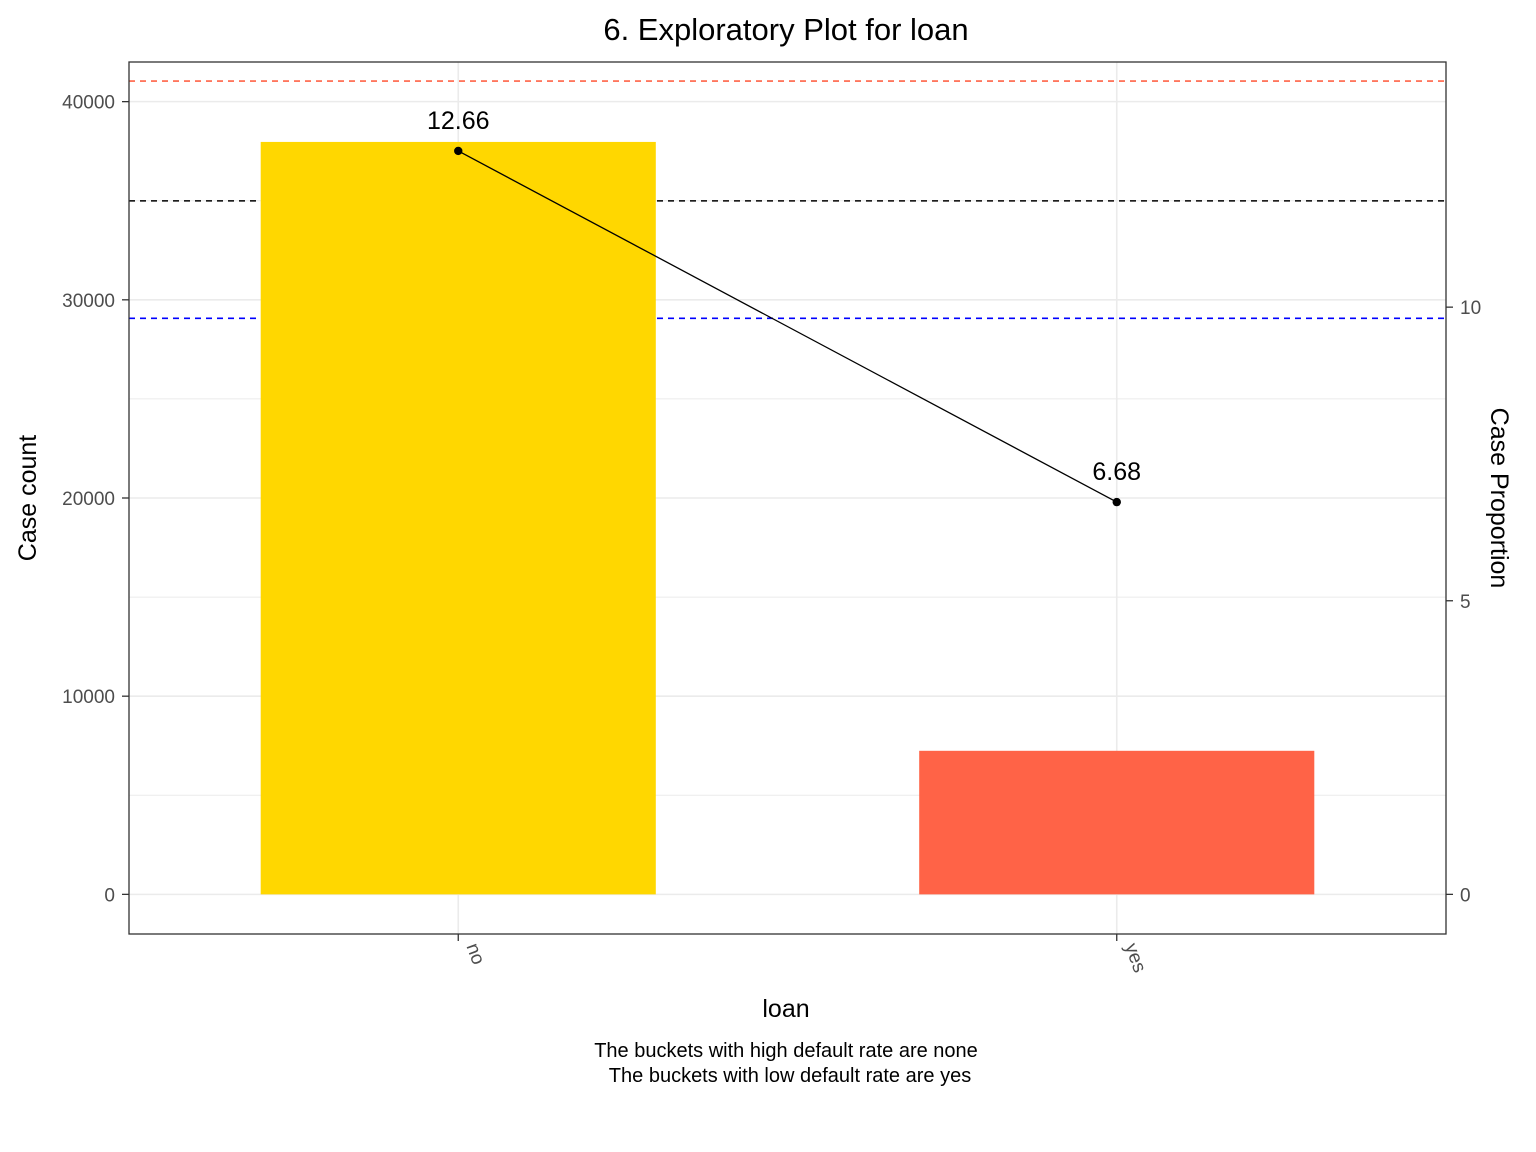 Image resolution: width=1536 pixels, height=1152 pixels. What do you see at coordinates (1116, 472) in the screenshot?
I see `data-label-yes: 6.68` at bounding box center [1116, 472].